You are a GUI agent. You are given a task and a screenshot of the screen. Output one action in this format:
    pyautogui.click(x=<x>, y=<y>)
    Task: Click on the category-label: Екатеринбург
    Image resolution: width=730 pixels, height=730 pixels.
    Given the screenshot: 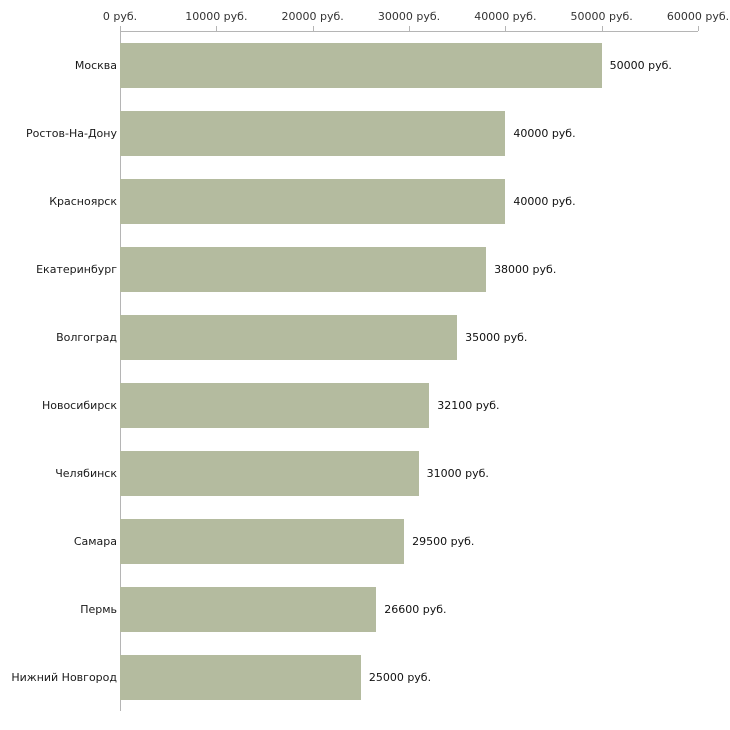 What is the action you would take?
    pyautogui.click(x=76, y=269)
    